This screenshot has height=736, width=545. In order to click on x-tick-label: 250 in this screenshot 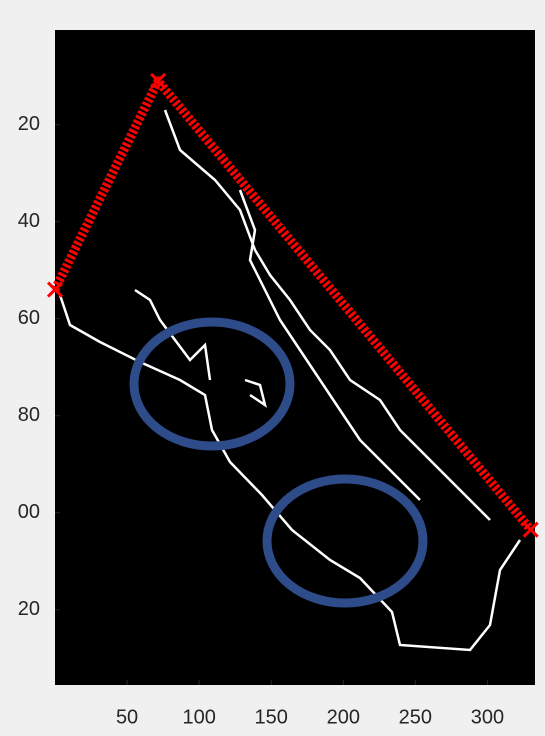, I will do `click(415, 717)`.